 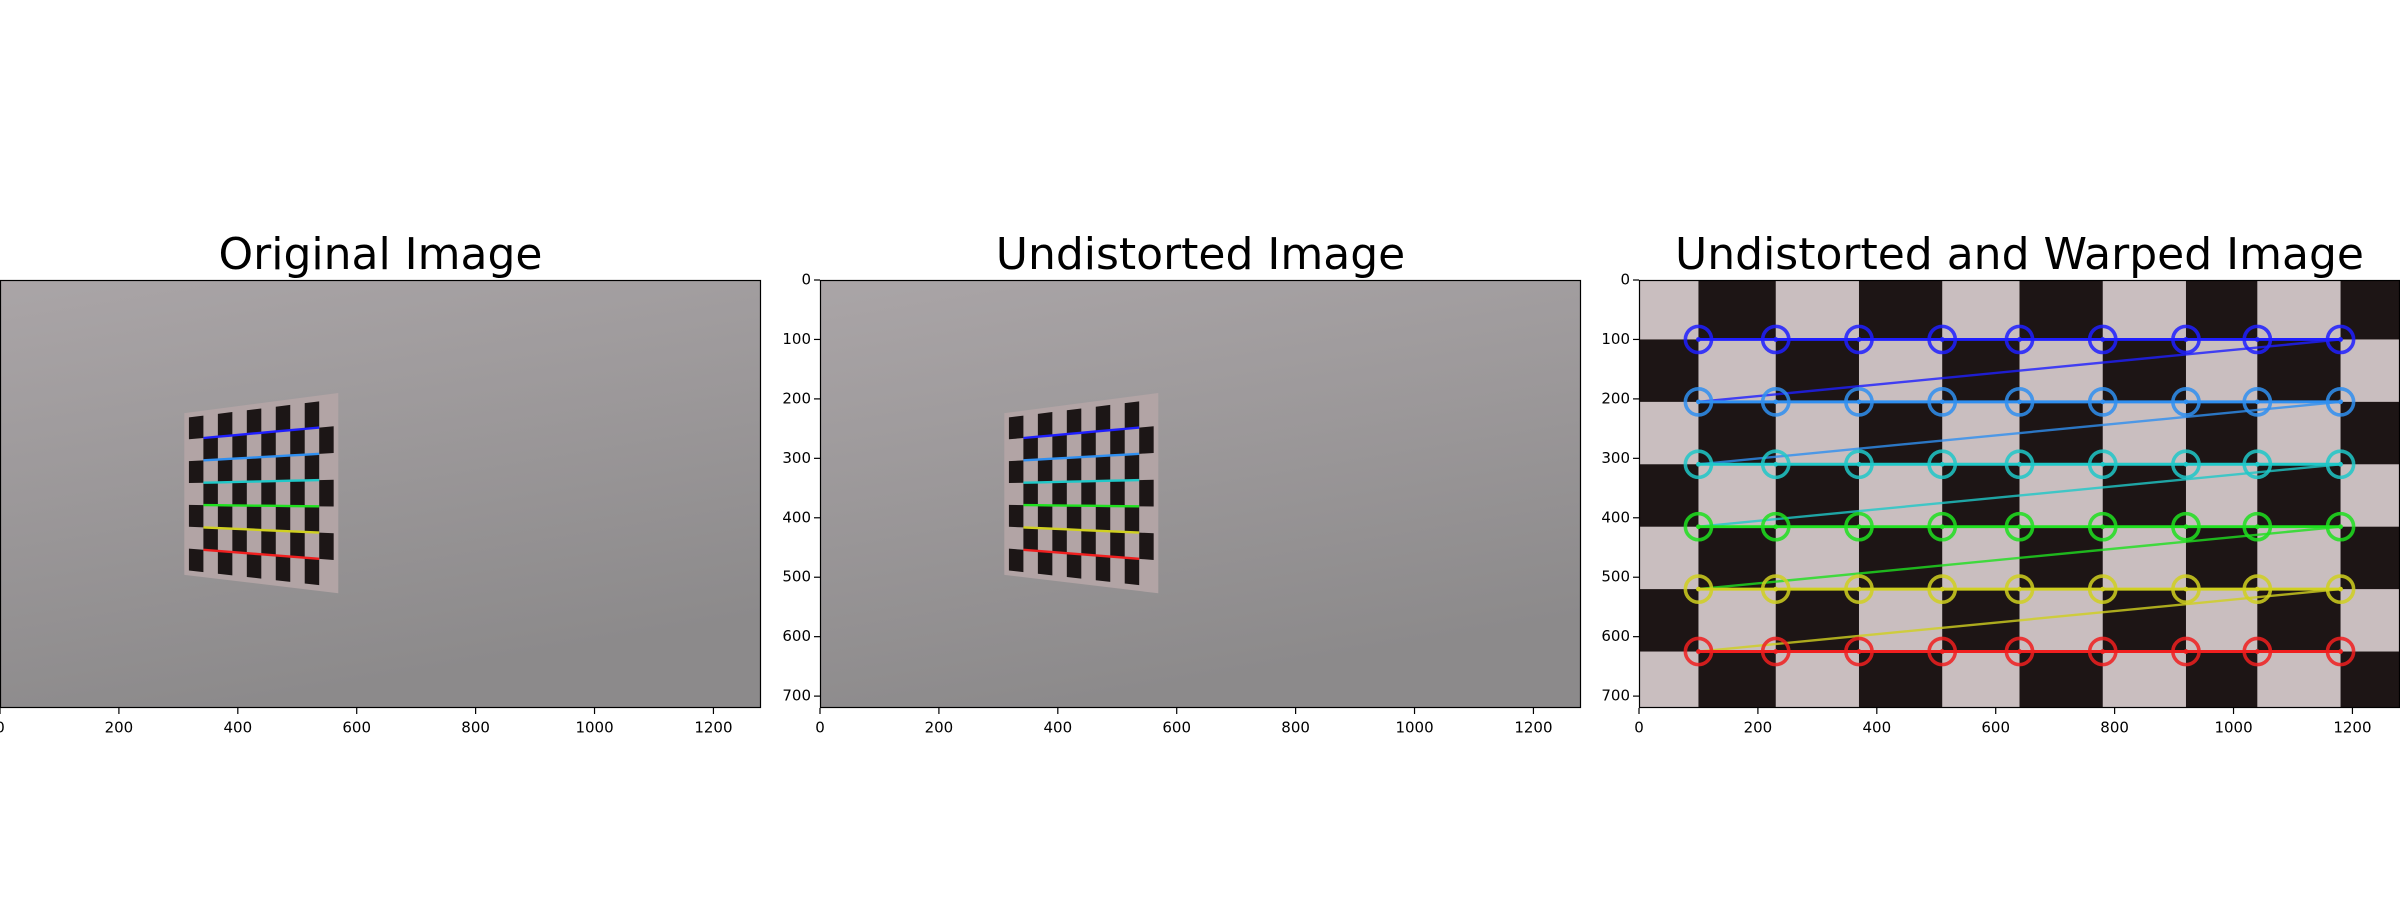 I want to click on y-tick-label: 300, so click(x=1615, y=458).